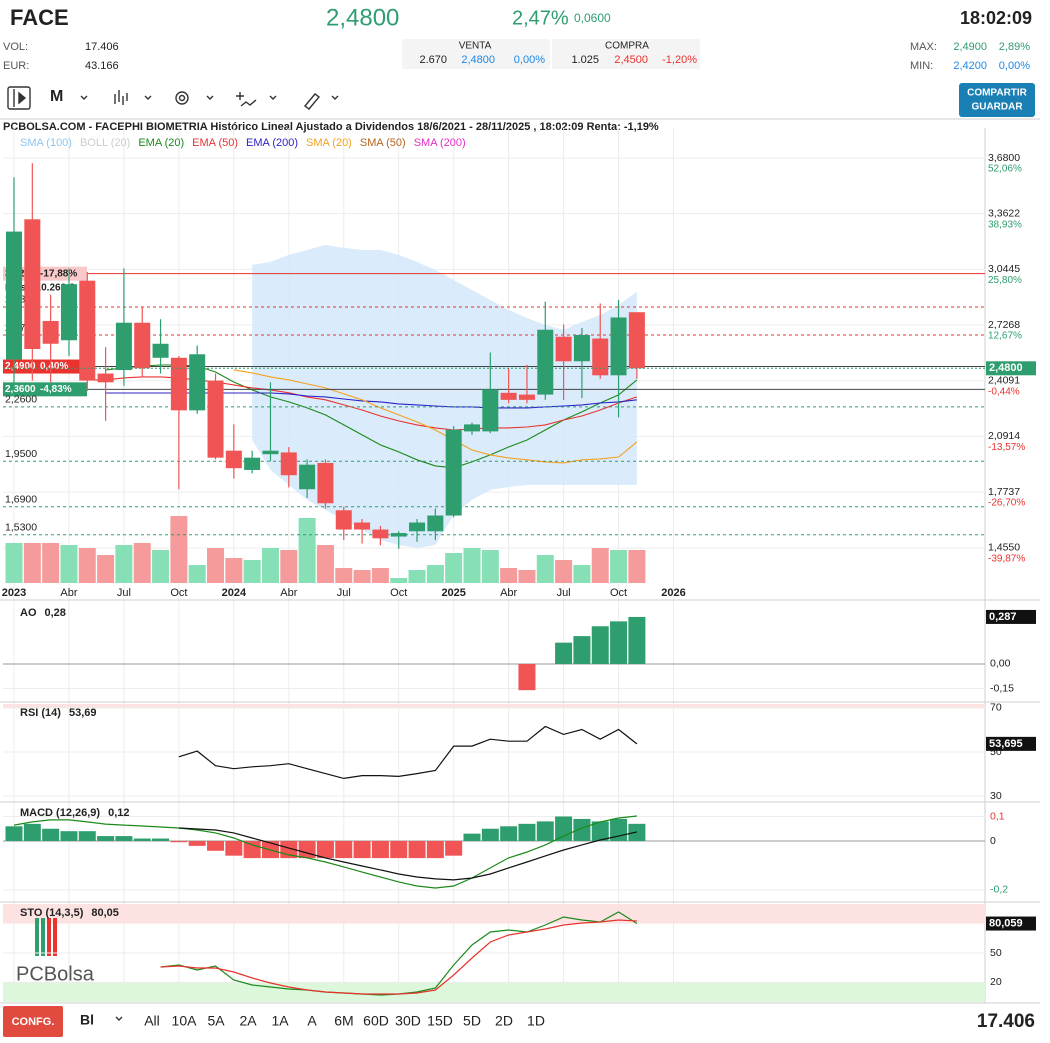 Image resolution: width=1050 pixels, height=1043 pixels. I want to click on y-tick-label: 2,7268, so click(1004, 325).